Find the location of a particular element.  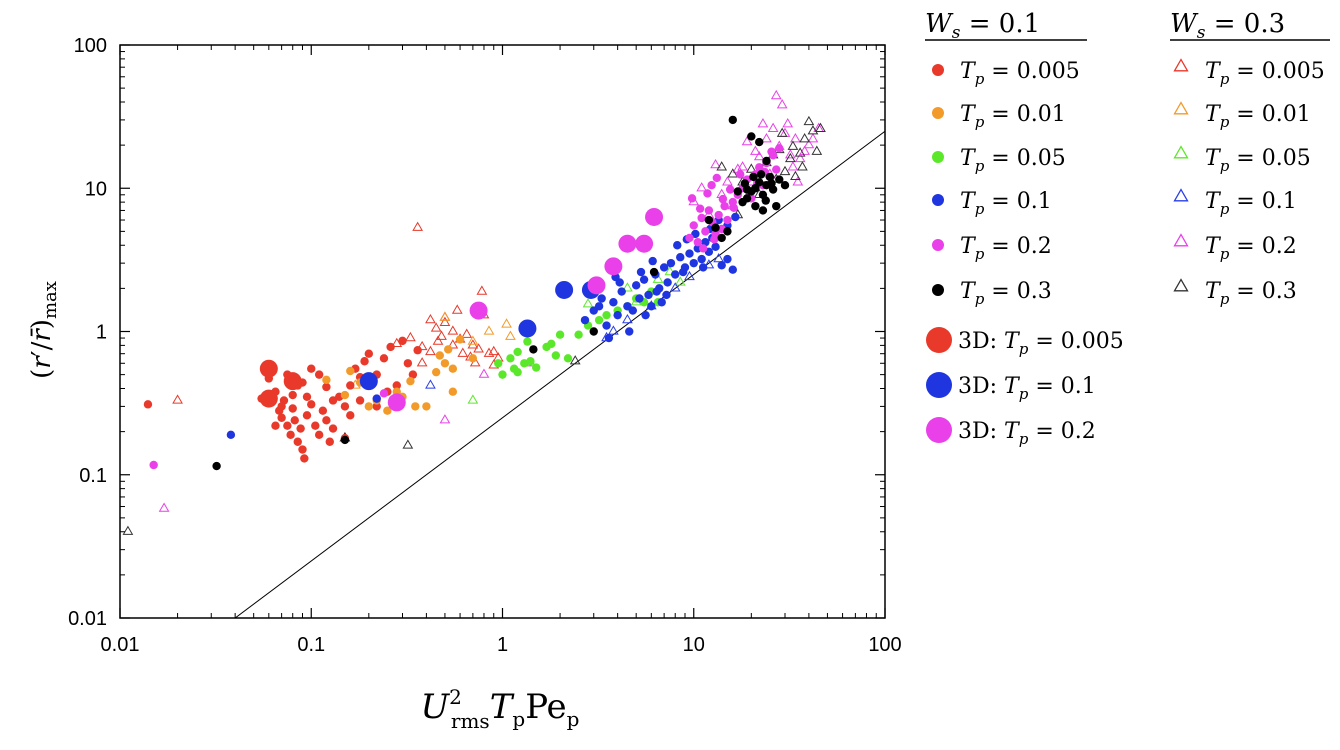

legend-label: Tp = 0.3 is located at coordinates (1006, 293).